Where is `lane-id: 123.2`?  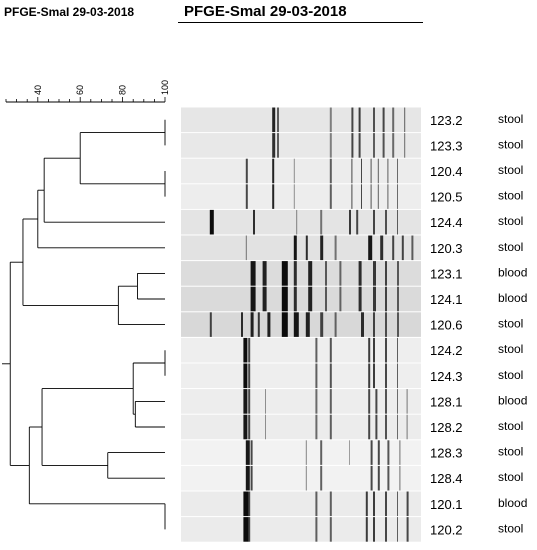 lane-id: 123.2 is located at coordinates (446, 120).